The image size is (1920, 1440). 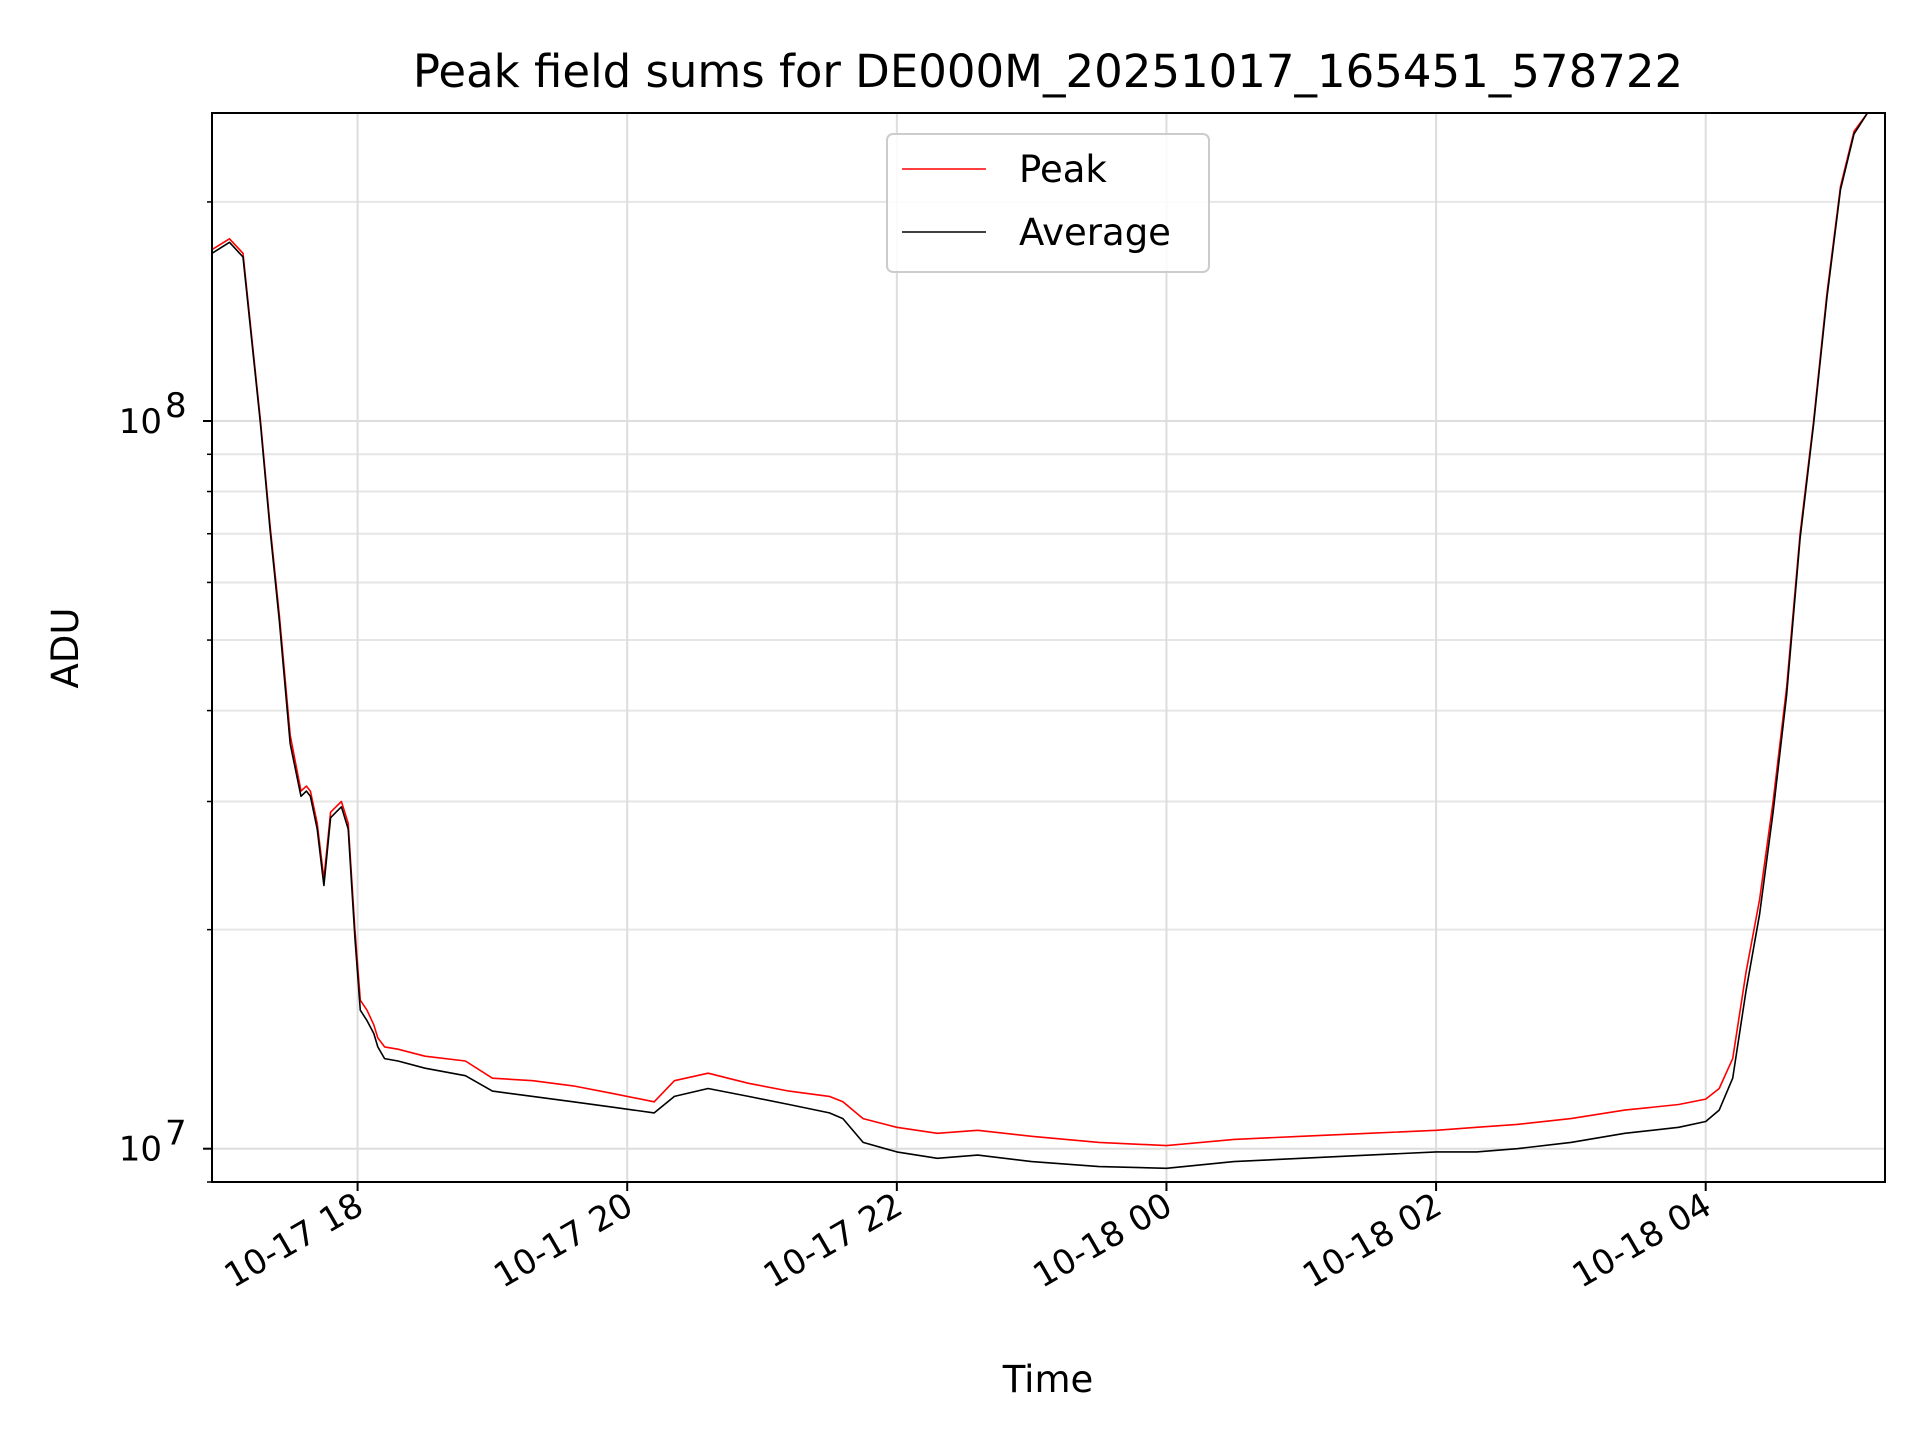 What do you see at coordinates (1048, 203) in the screenshot?
I see `legend: Peak Average` at bounding box center [1048, 203].